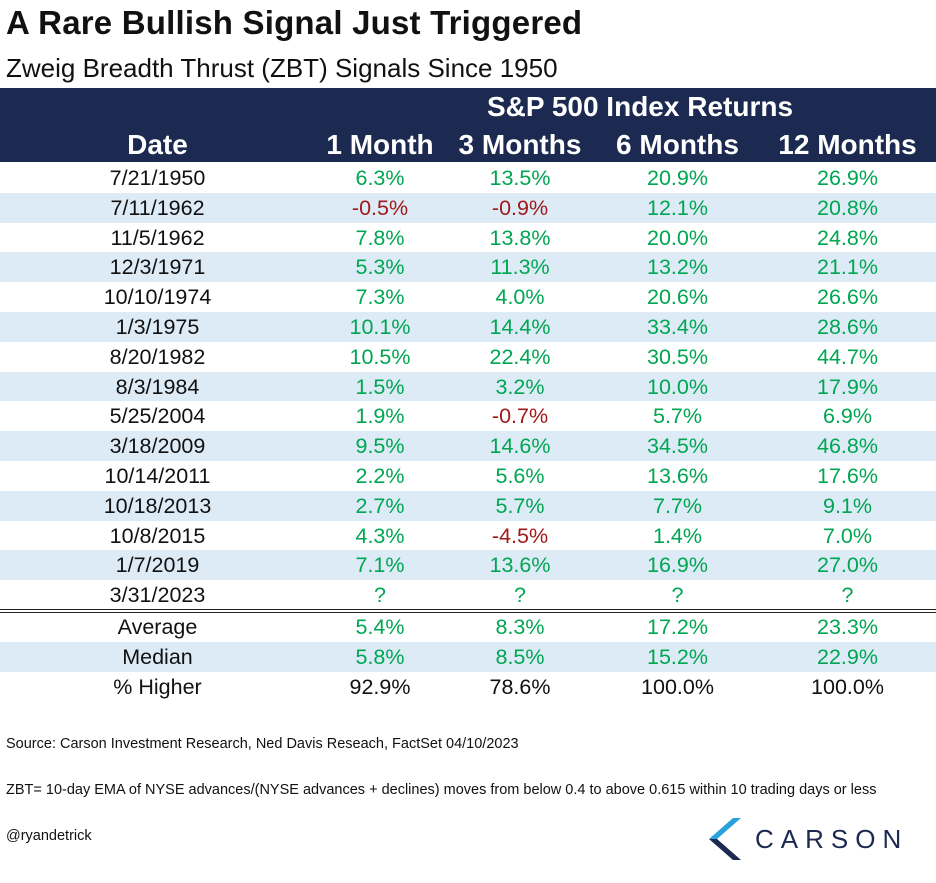  What do you see at coordinates (847, 267) in the screenshot?
I see `table-value-cell: 21.1%` at bounding box center [847, 267].